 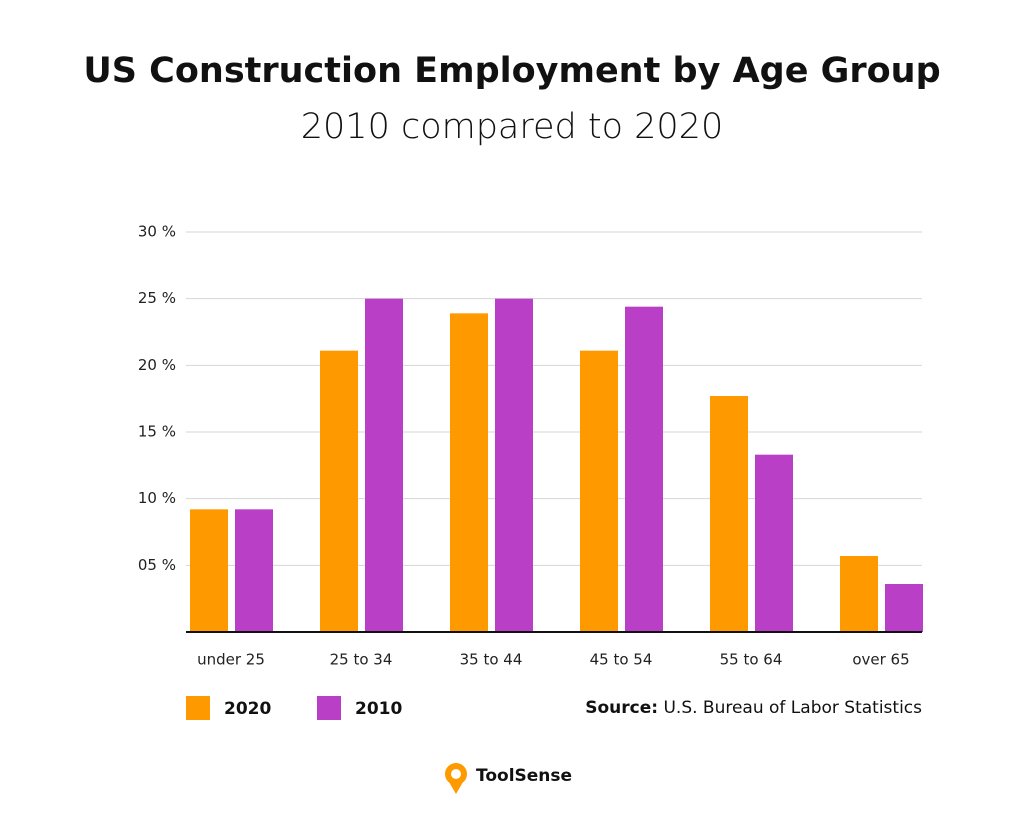 What do you see at coordinates (511, 71) in the screenshot?
I see `chart-title: US Construction Employment by Age Group` at bounding box center [511, 71].